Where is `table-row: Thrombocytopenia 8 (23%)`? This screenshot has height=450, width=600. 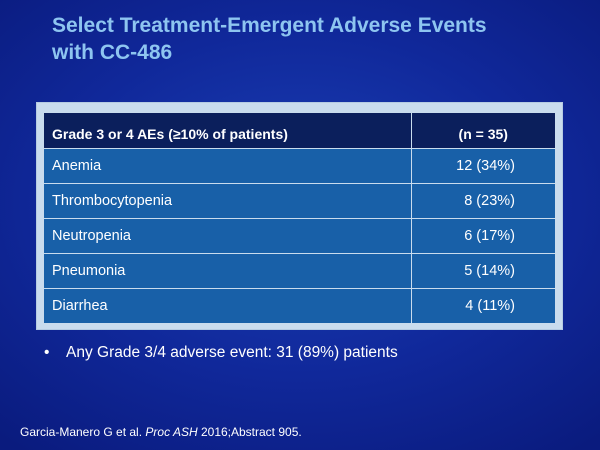
table-row: Thrombocytopenia 8 (23%) is located at coordinates (299, 200).